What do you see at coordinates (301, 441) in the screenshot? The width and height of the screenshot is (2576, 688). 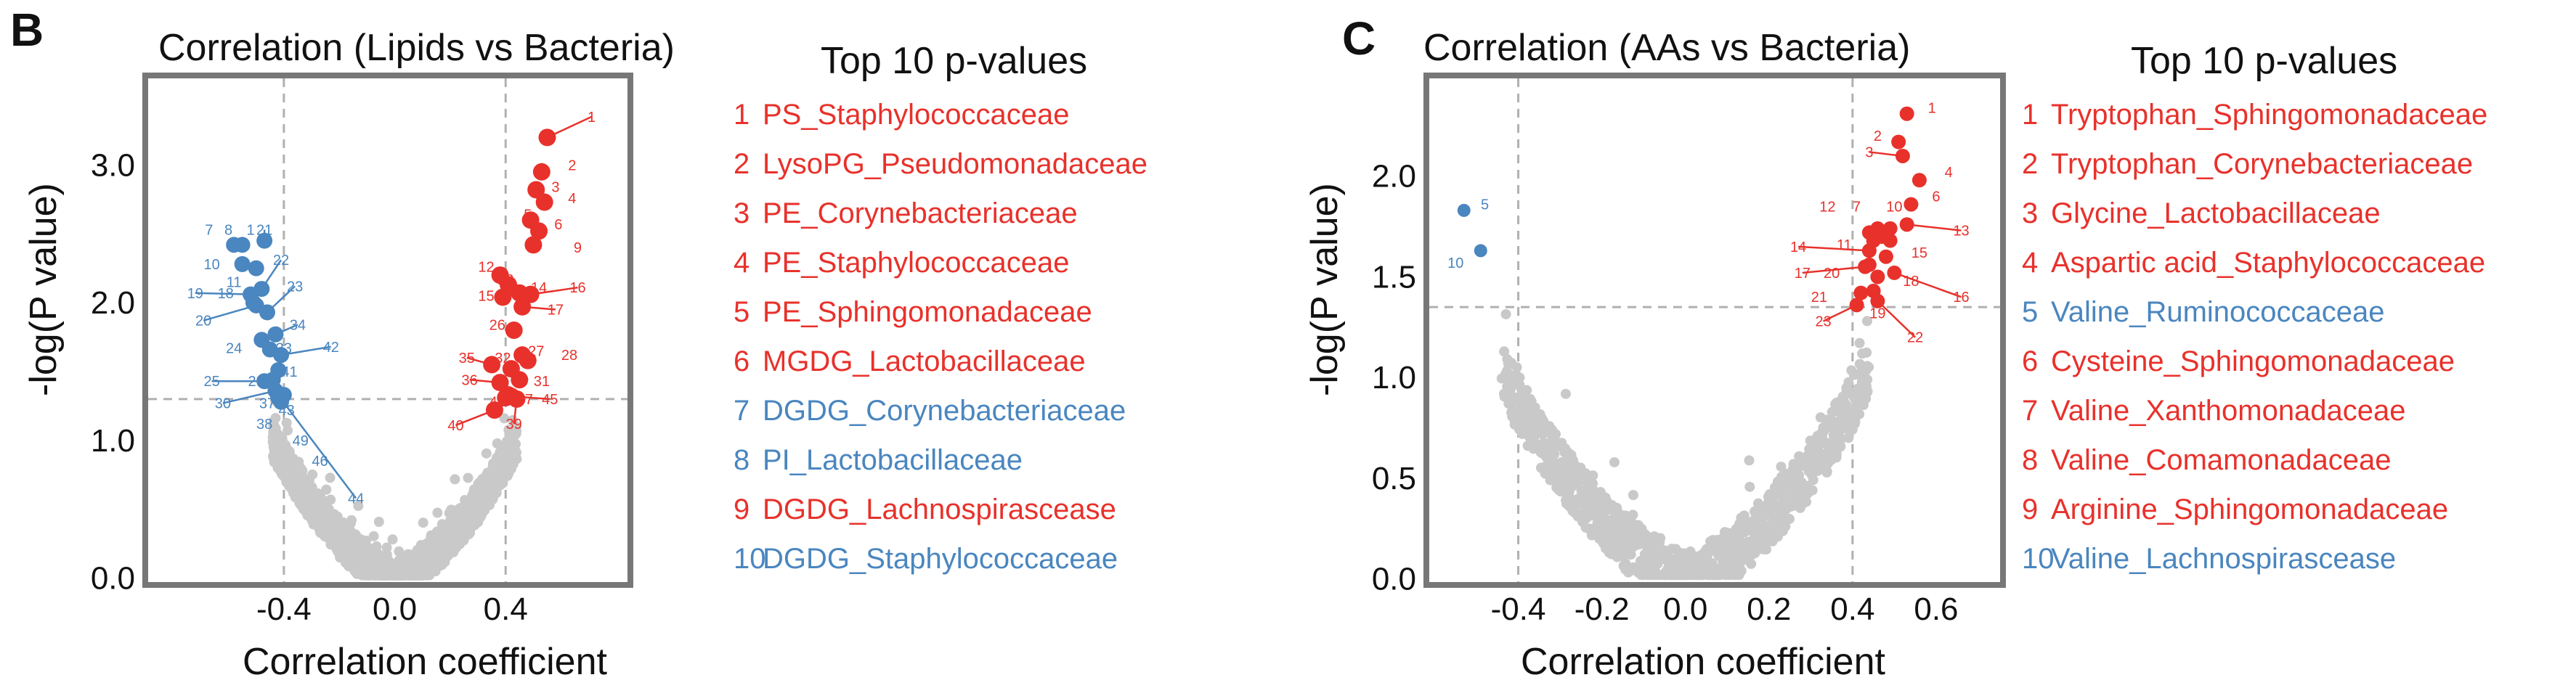 I see `point-label-b-35: 49` at bounding box center [301, 441].